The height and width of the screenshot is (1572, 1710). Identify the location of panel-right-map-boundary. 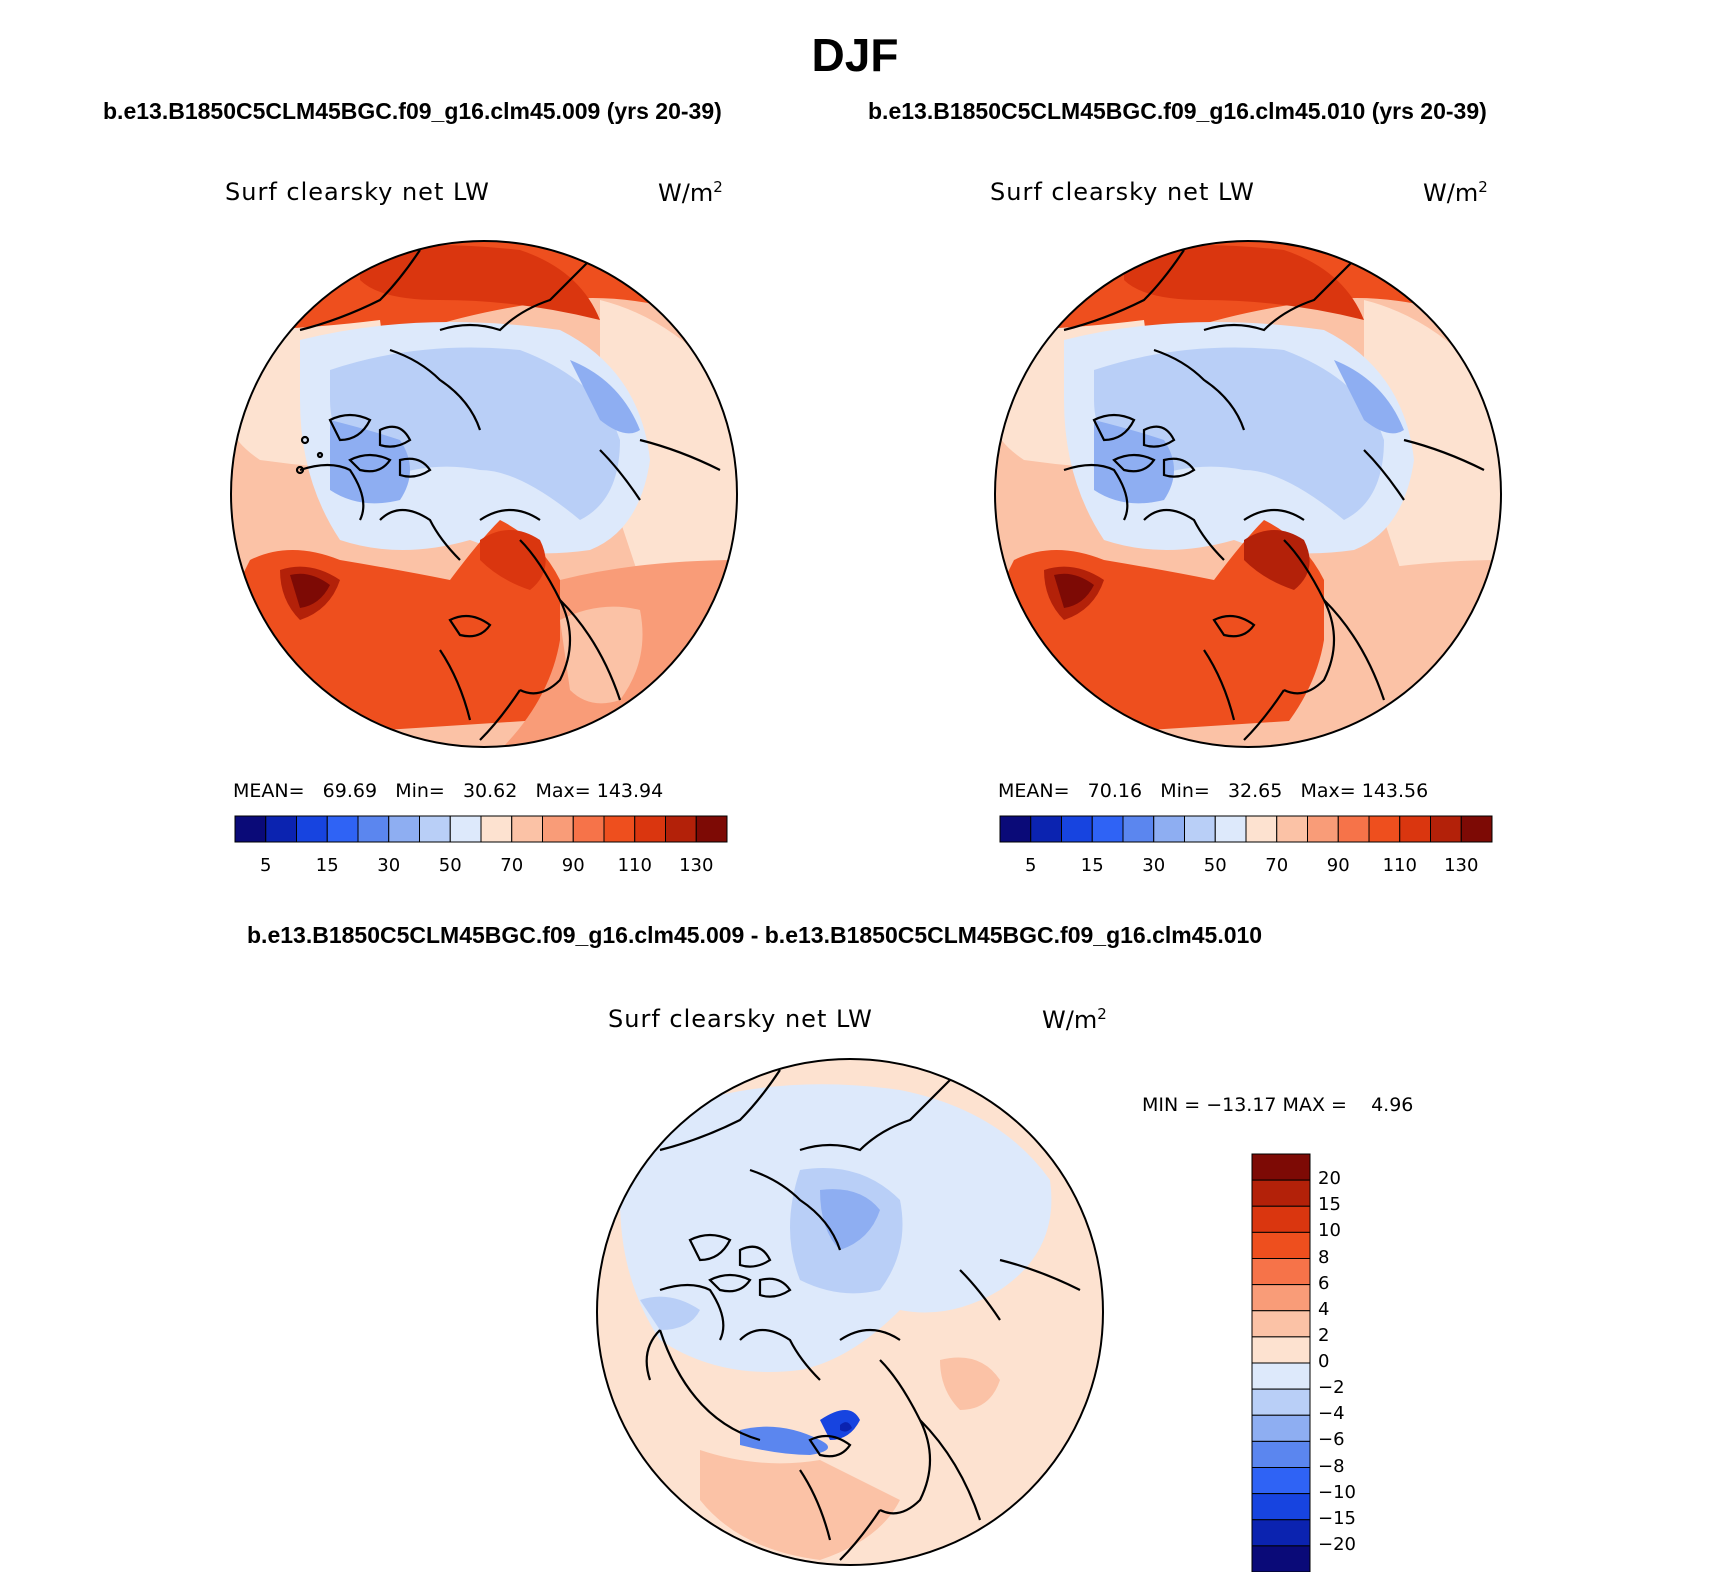
(1248, 494).